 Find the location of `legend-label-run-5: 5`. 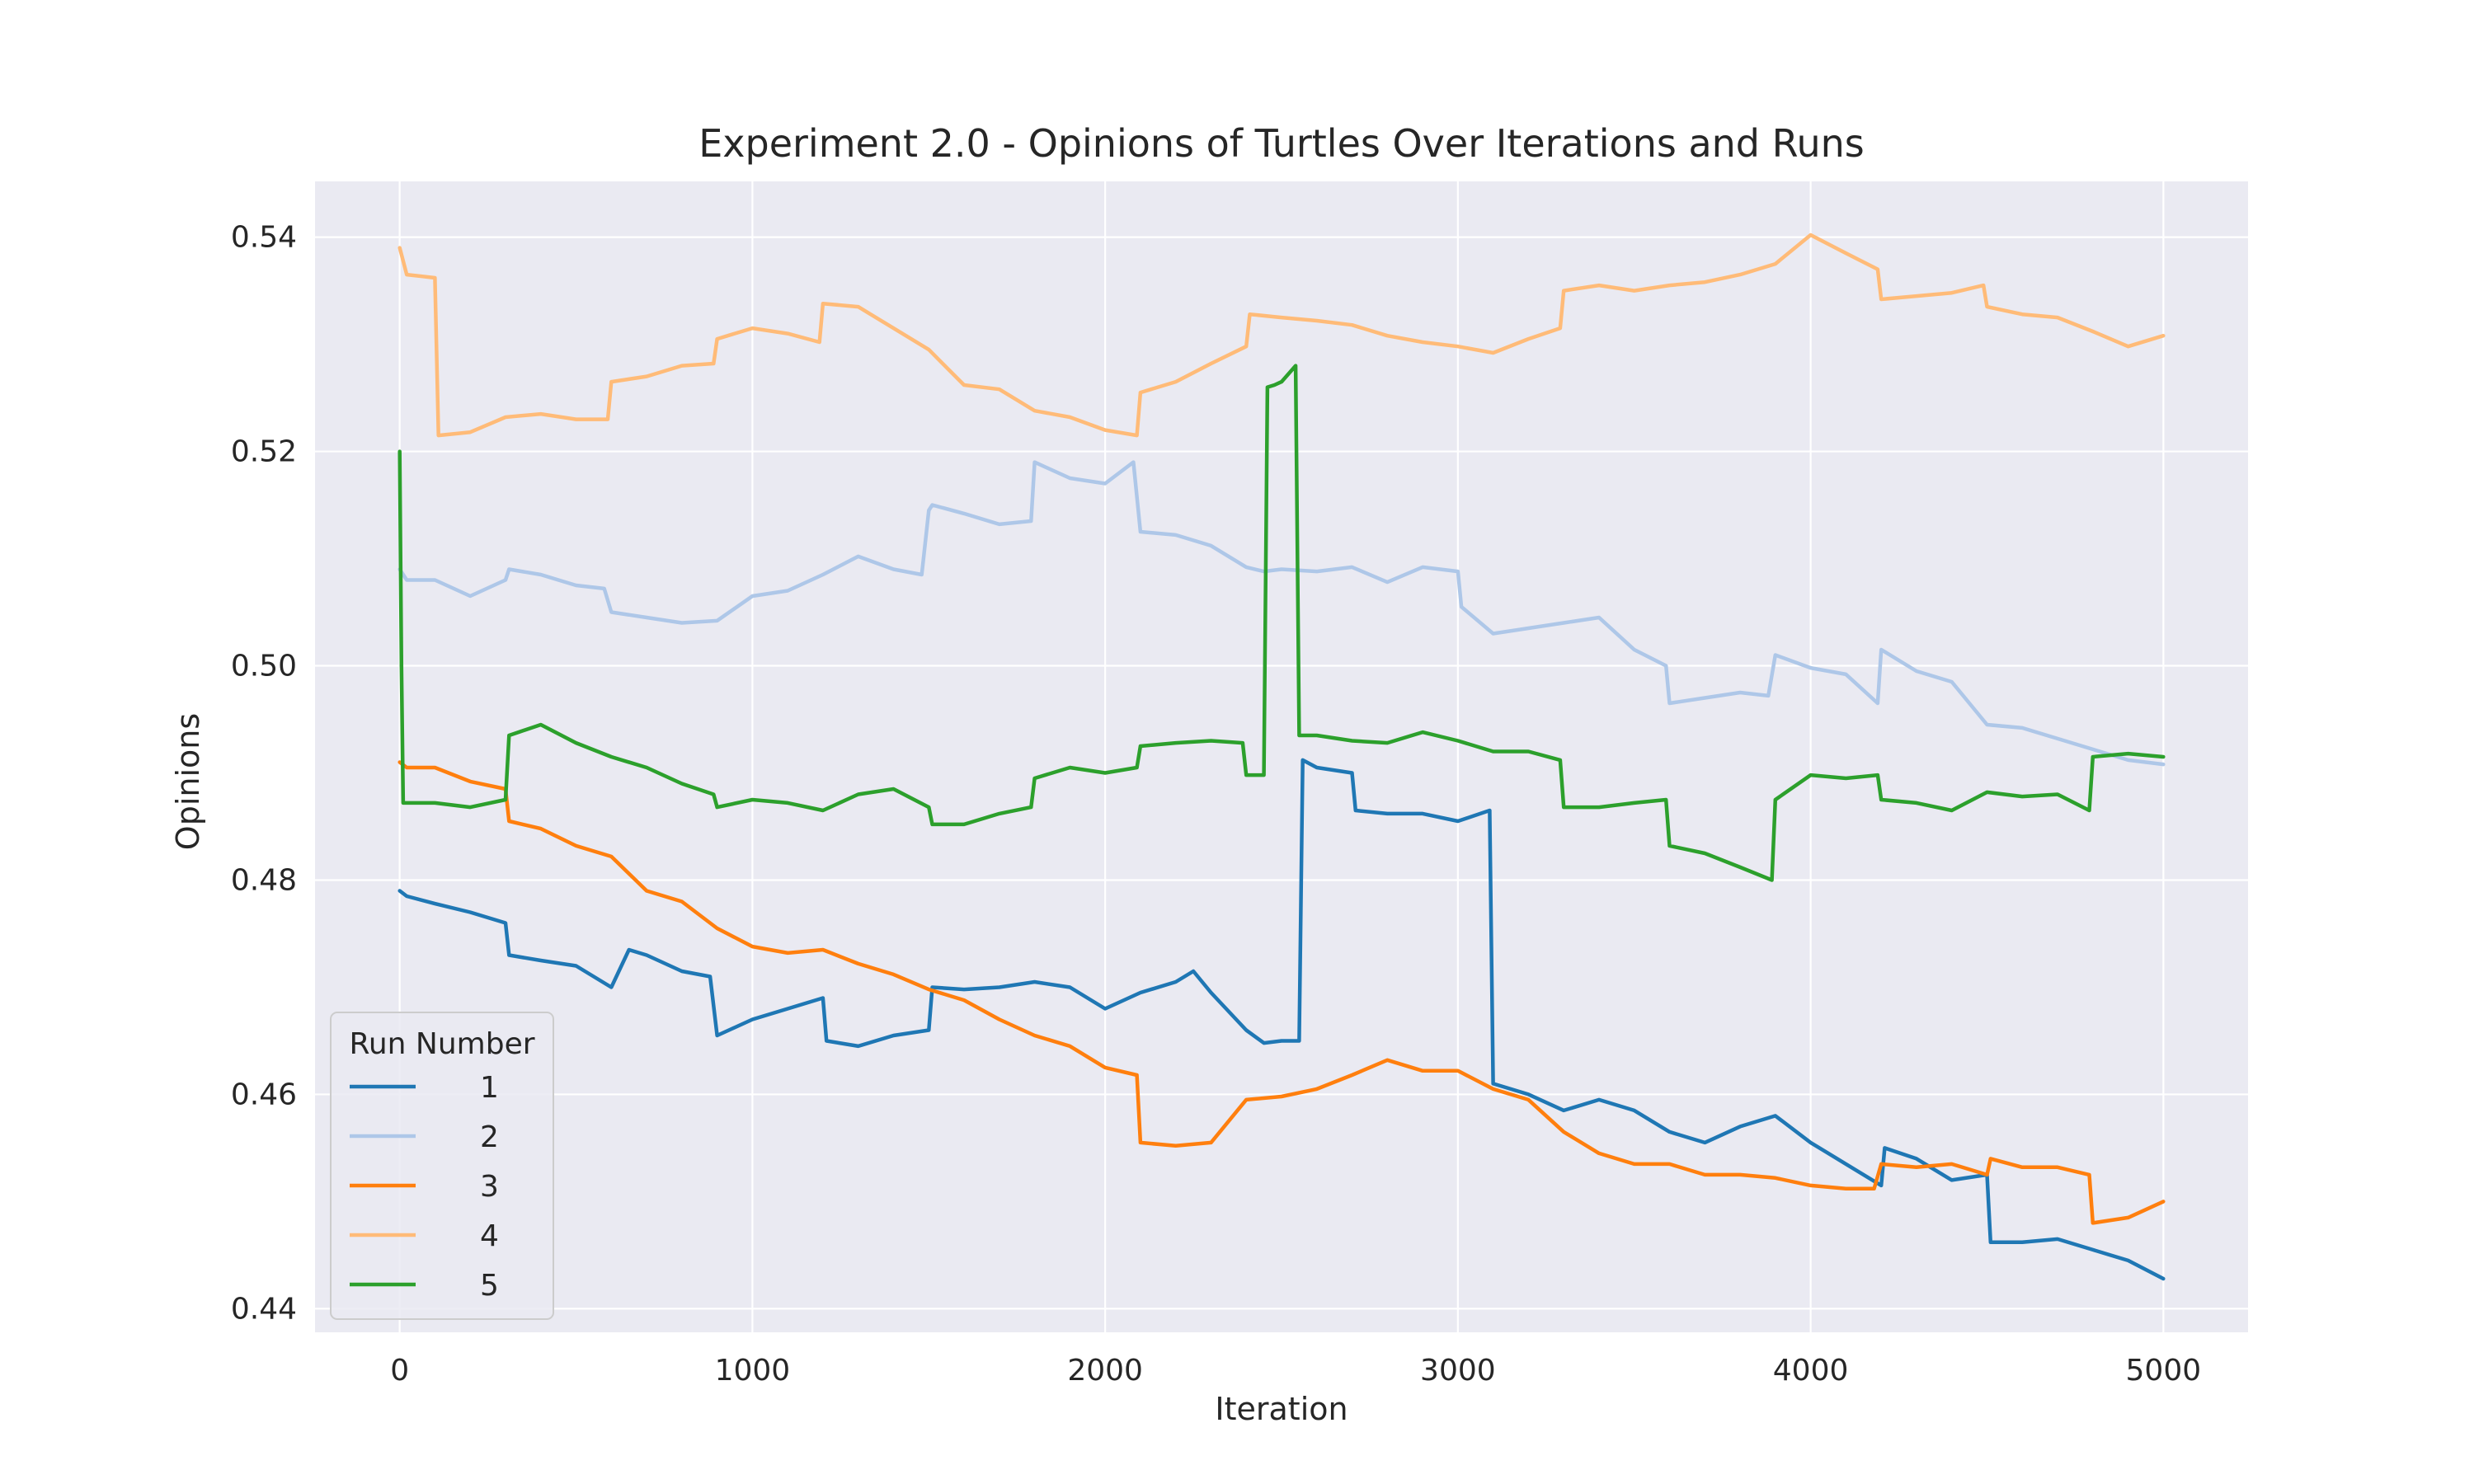

legend-label-run-5: 5 is located at coordinates (489, 1286).